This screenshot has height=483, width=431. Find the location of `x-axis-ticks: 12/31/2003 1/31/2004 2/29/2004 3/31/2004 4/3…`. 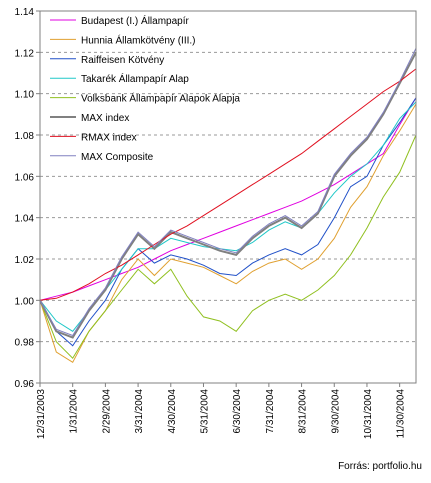

x-axis-ticks: 12/31/2003 1/31/2004 2/29/2004 3/31/2004 4/3… is located at coordinates (221, 411).